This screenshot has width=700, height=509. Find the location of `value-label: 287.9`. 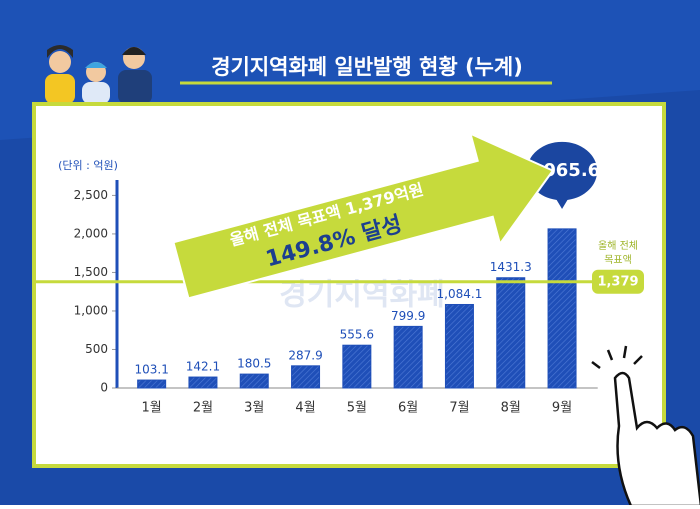

value-label: 287.9 is located at coordinates (305, 355).